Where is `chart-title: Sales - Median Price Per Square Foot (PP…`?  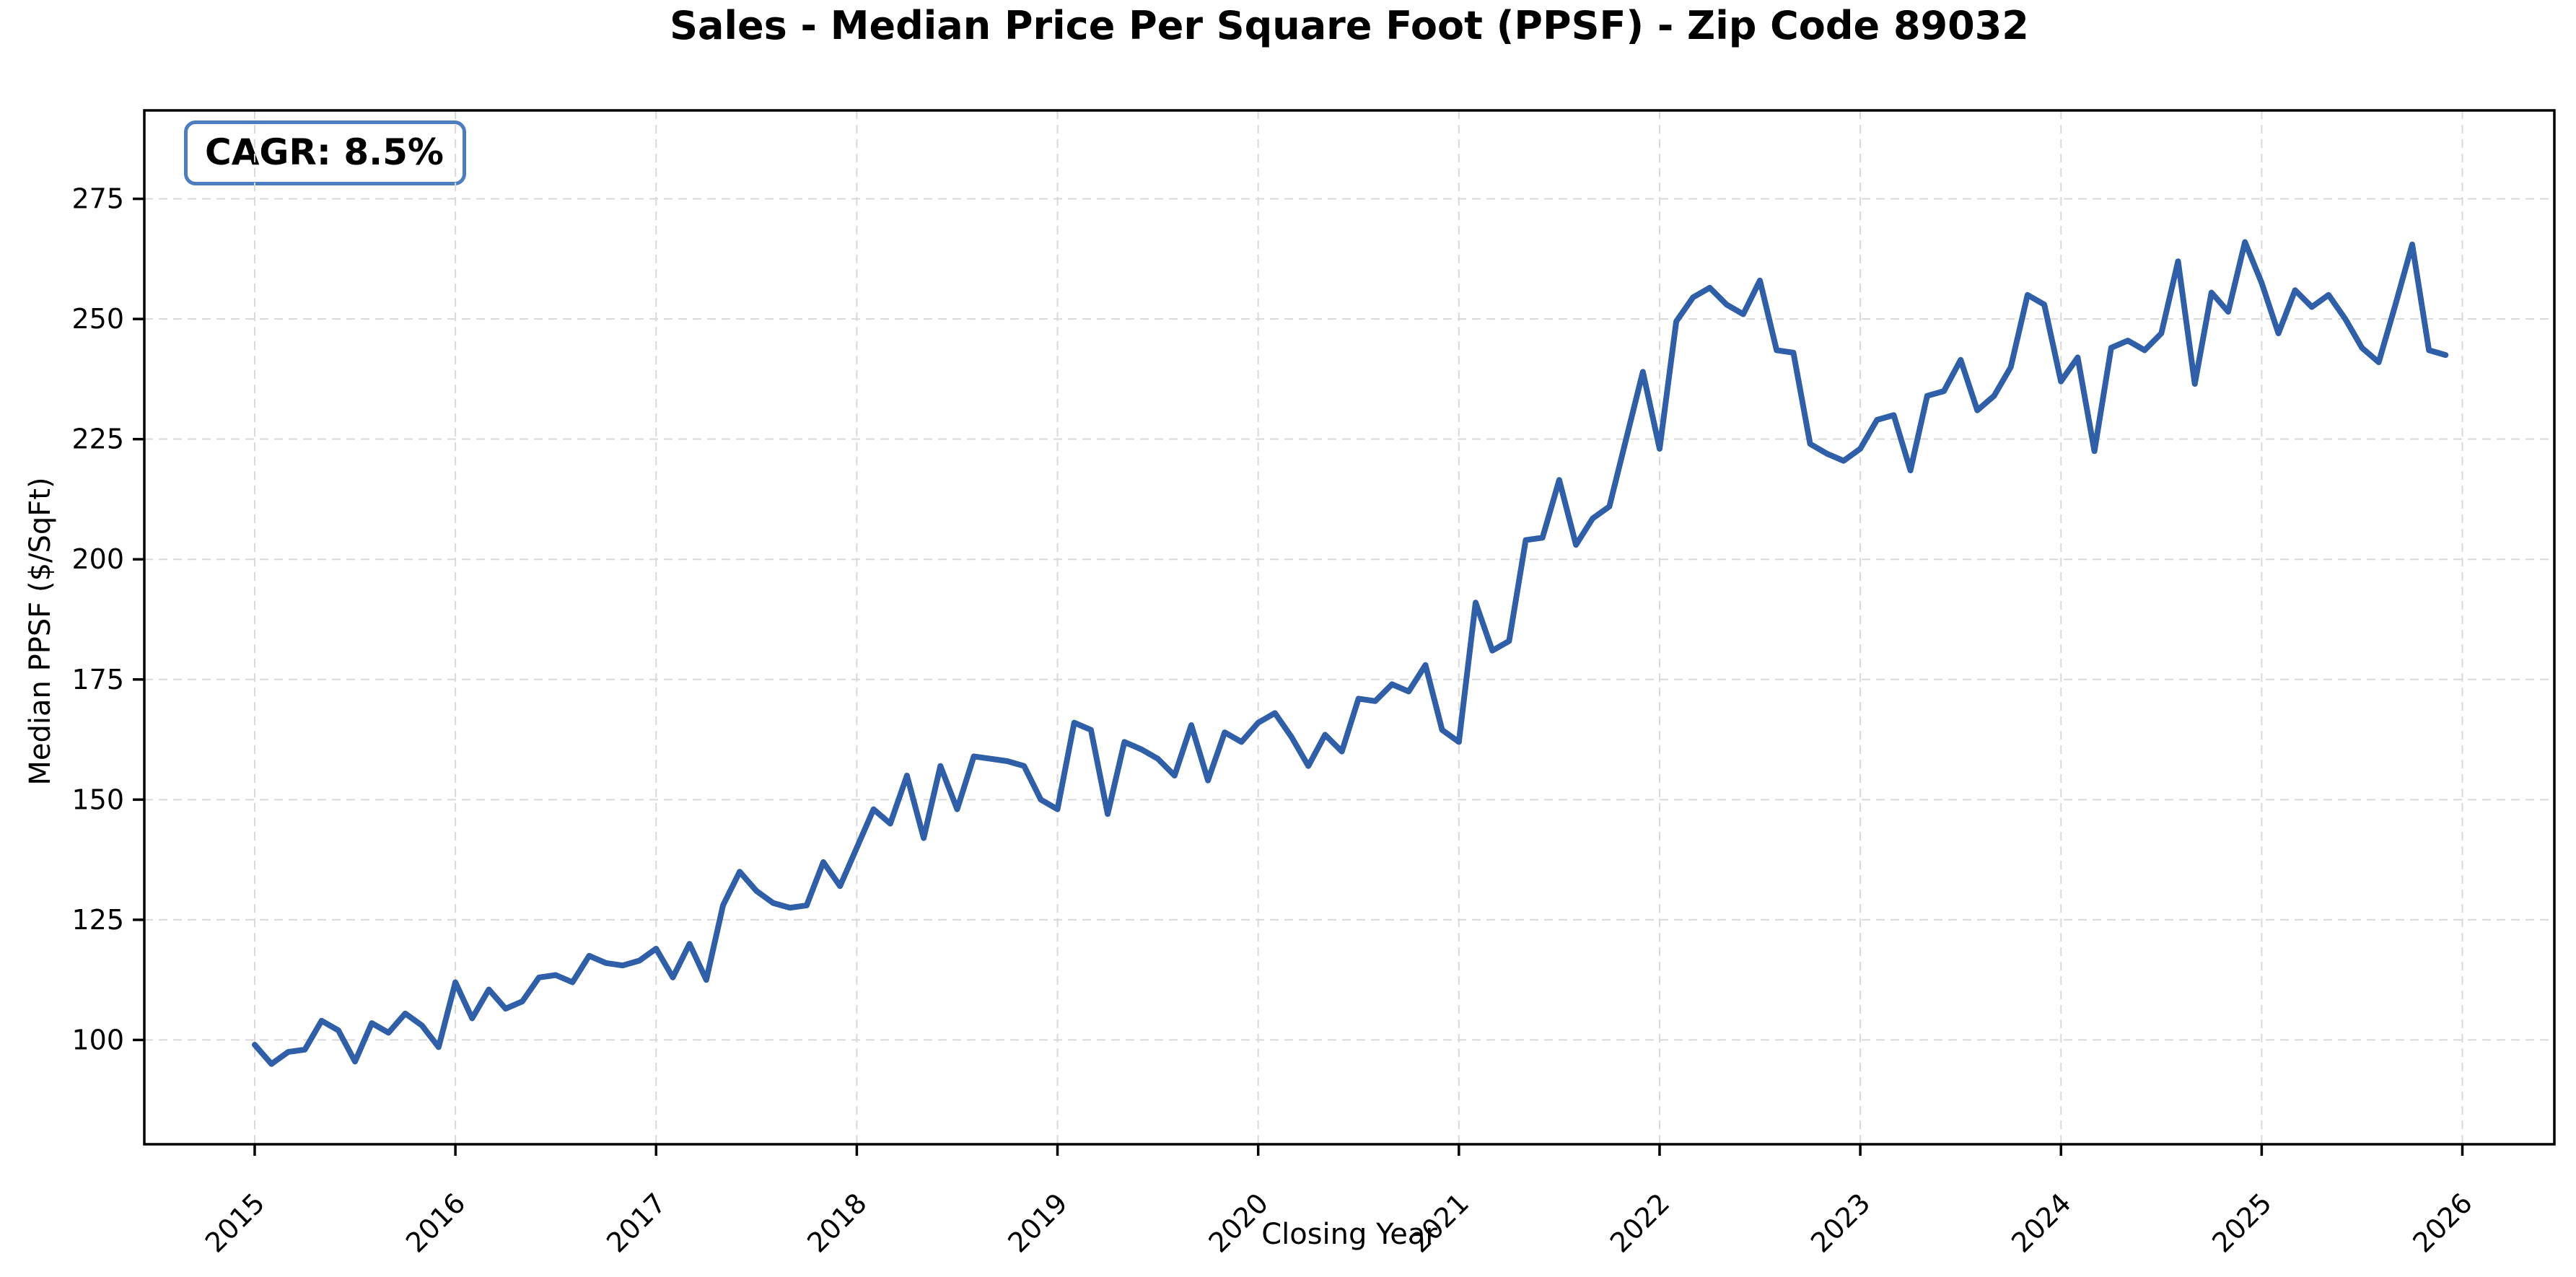 chart-title: Sales - Median Price Per Square Foot (PP… is located at coordinates (1349, 25).